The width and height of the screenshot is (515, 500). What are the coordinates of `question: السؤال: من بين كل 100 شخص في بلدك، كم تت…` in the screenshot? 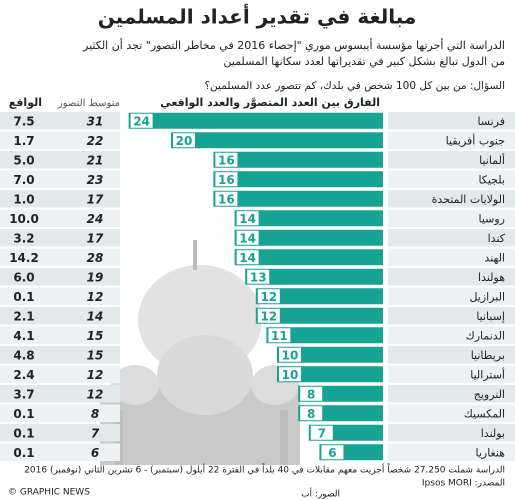 It's located at (354, 86).